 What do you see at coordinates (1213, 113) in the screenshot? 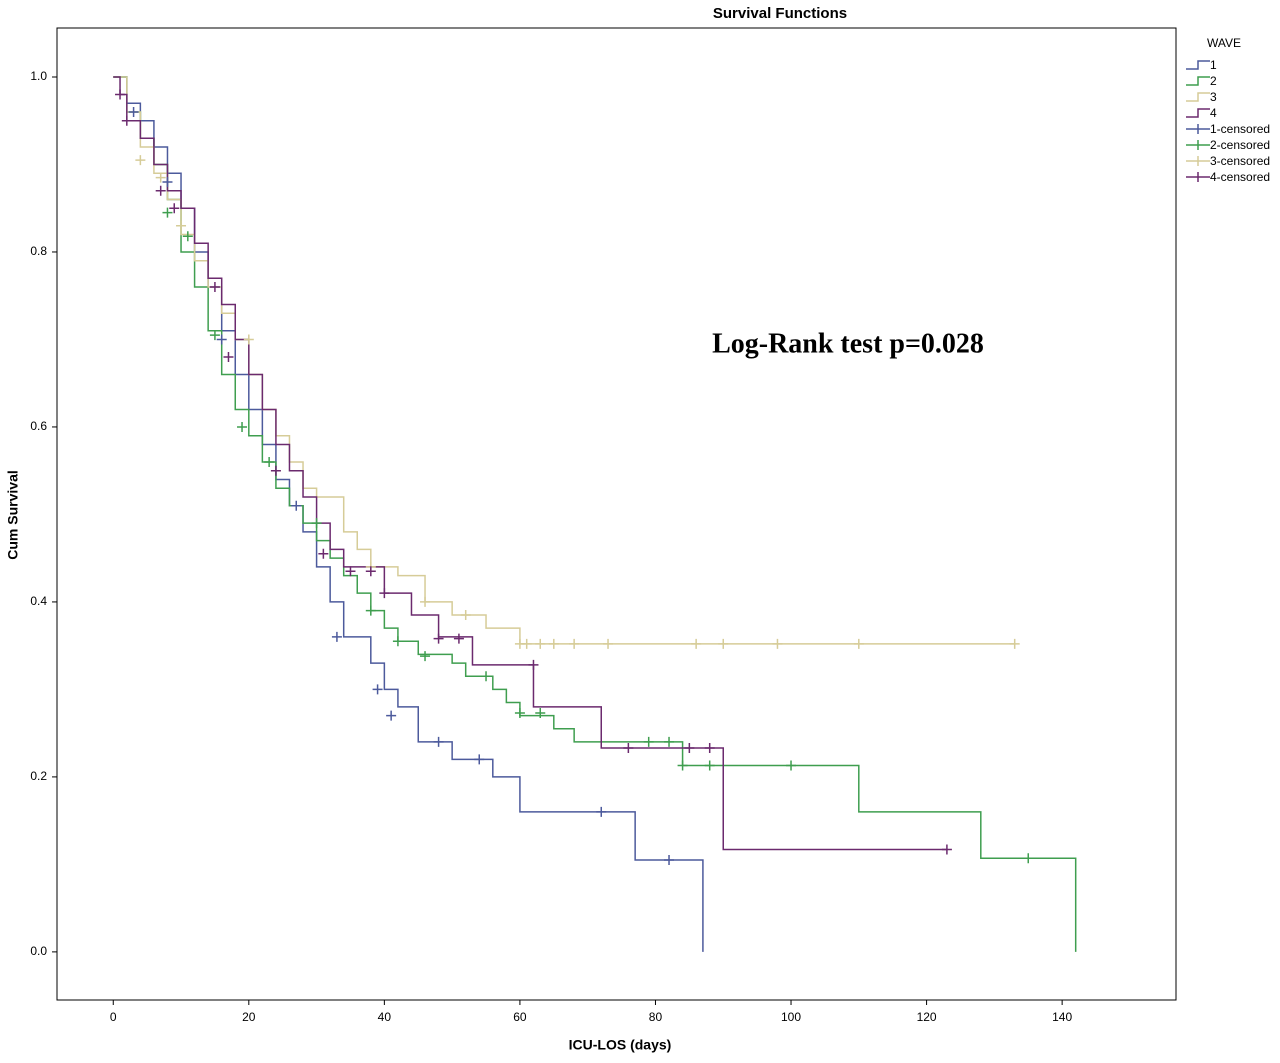
I see `legend-label: 4` at bounding box center [1213, 113].